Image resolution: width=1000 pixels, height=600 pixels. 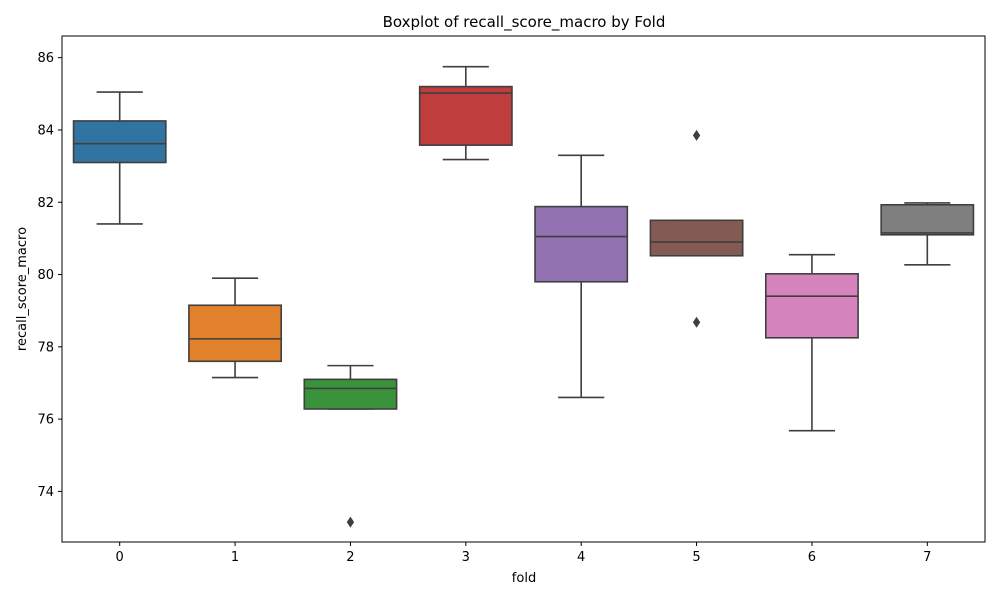 I want to click on x-tick-label: 6, so click(x=812, y=557).